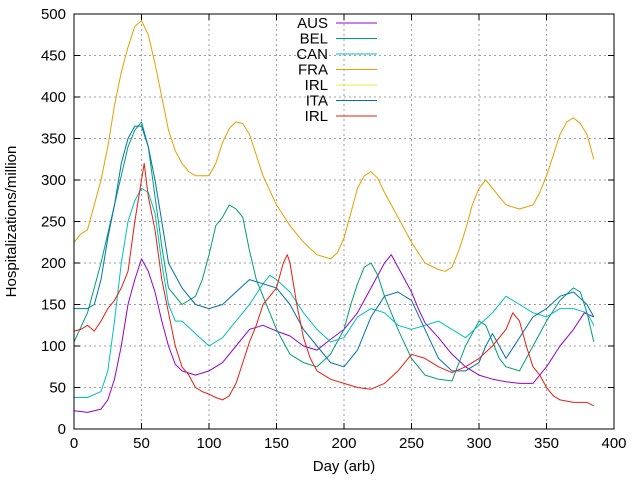  Describe the element at coordinates (208, 443) in the screenshot. I see `x-tick-label: 100` at that location.